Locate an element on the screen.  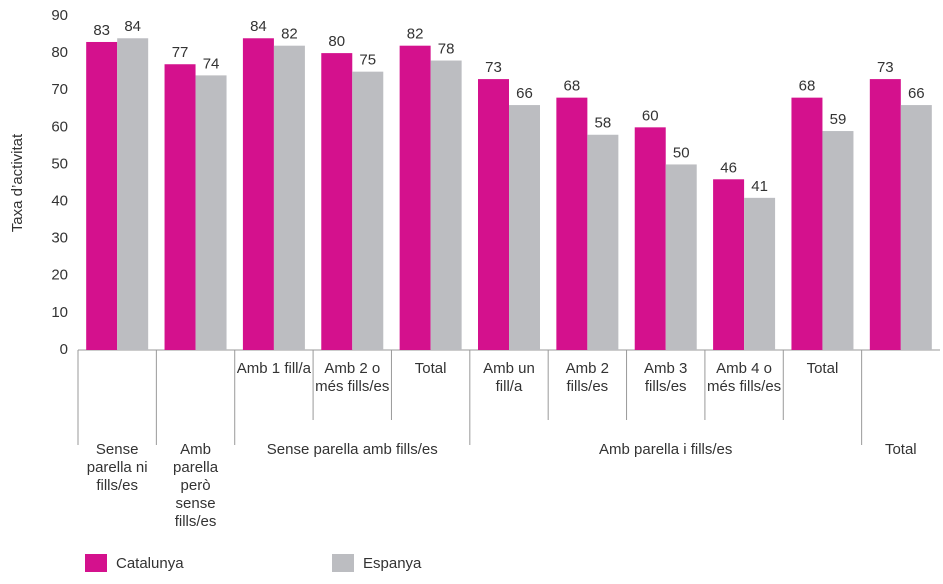
group-label: Amb parella però sense fills/es is located at coordinates (196, 485).